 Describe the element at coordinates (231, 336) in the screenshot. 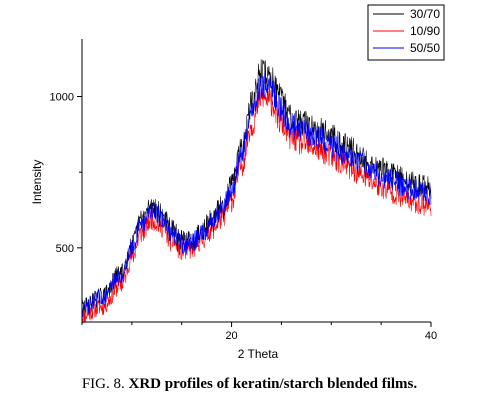

I see `x-tick-label: 20` at that location.